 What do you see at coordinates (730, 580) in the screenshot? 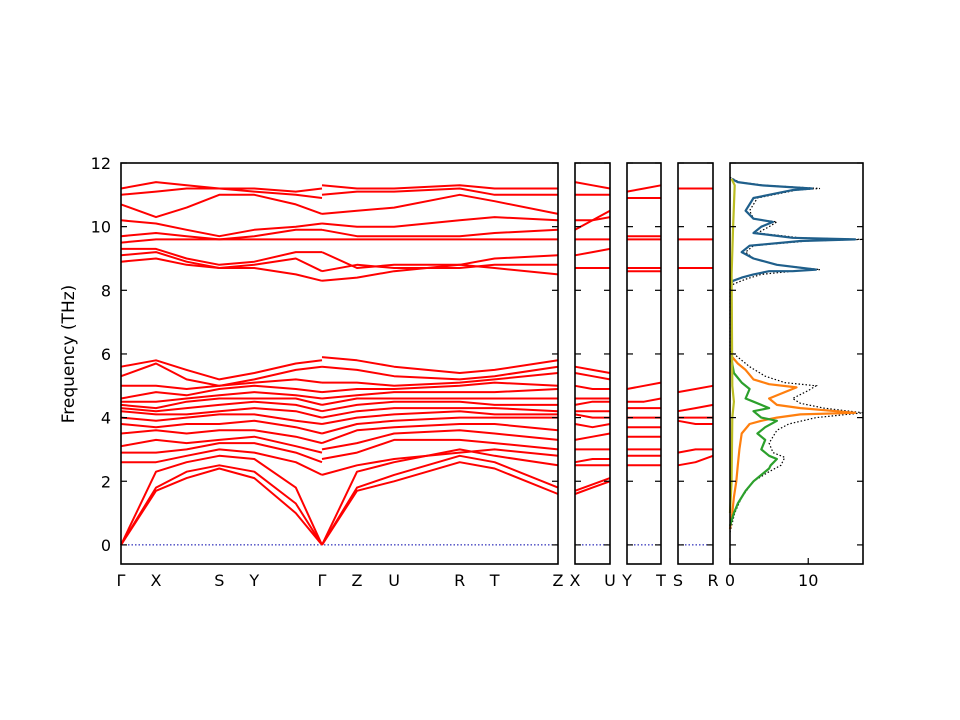
I see `dos-x-tick-label: 0` at bounding box center [730, 580].